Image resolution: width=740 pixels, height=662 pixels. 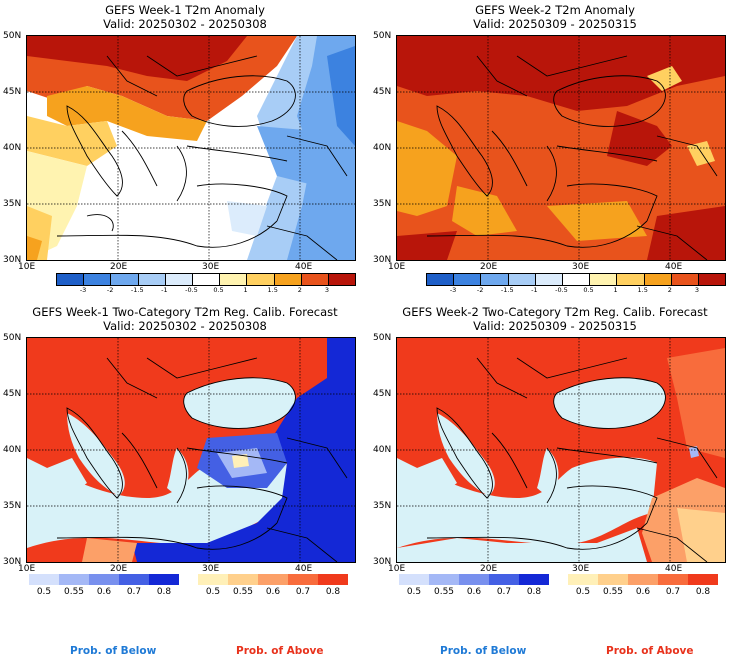 I want to click on anomaly-colorbar-label: 3, so click(x=326, y=290).